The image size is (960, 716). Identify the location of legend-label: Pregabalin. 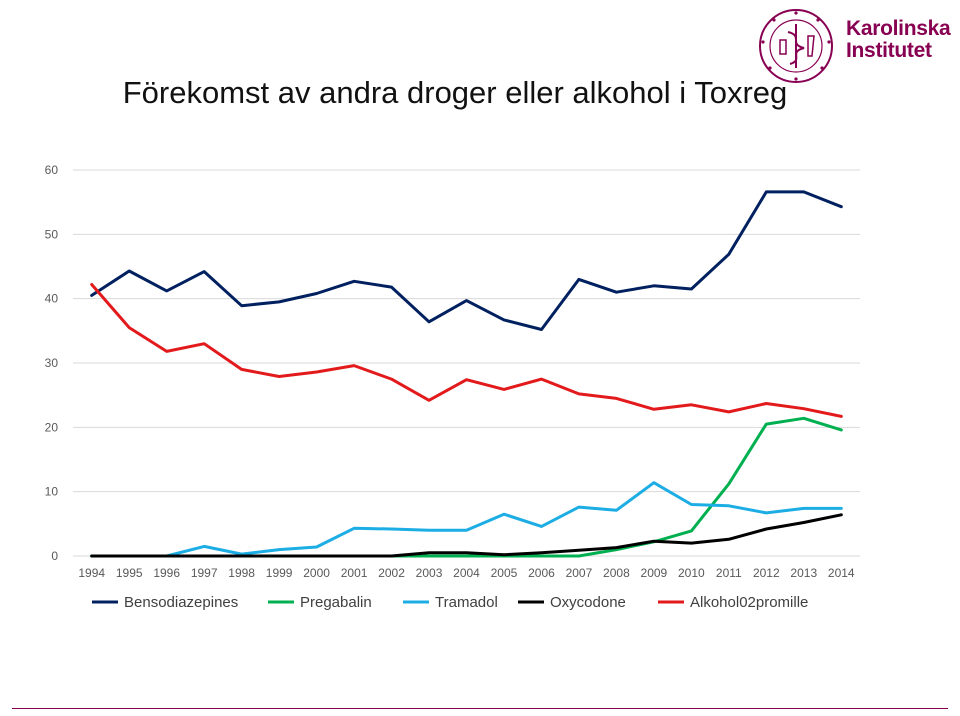
(336, 602).